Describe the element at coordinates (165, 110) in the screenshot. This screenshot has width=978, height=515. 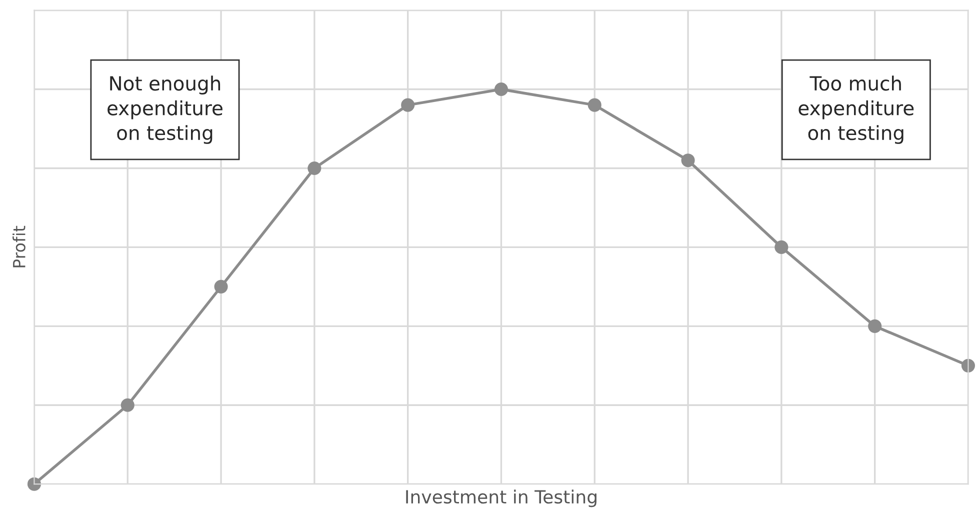
I see `annotation: Not enough expenditure on testing` at that location.